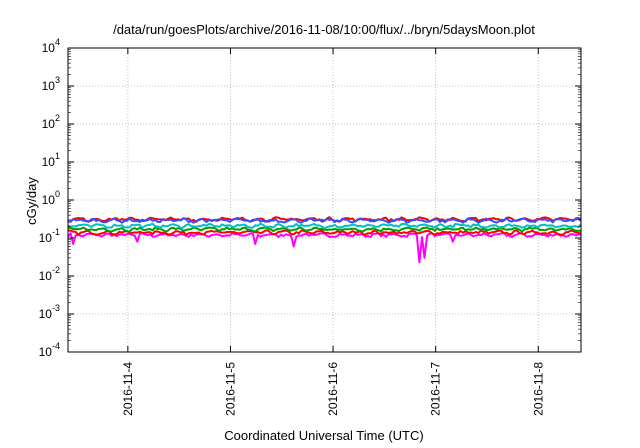 This screenshot has width=640, height=448. What do you see at coordinates (323, 435) in the screenshot?
I see `x-axis-label: Coordinated Universal Time (UTC)` at bounding box center [323, 435].